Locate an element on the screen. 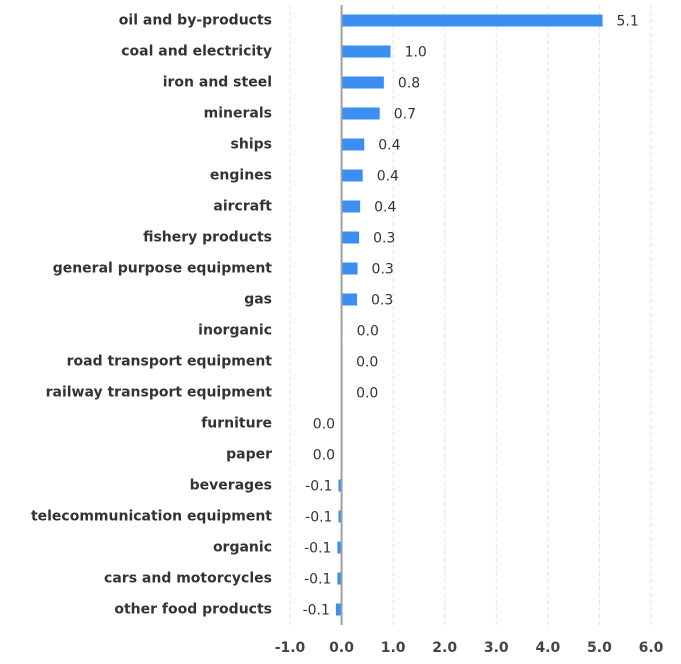  category-label: aircraft is located at coordinates (242, 207).